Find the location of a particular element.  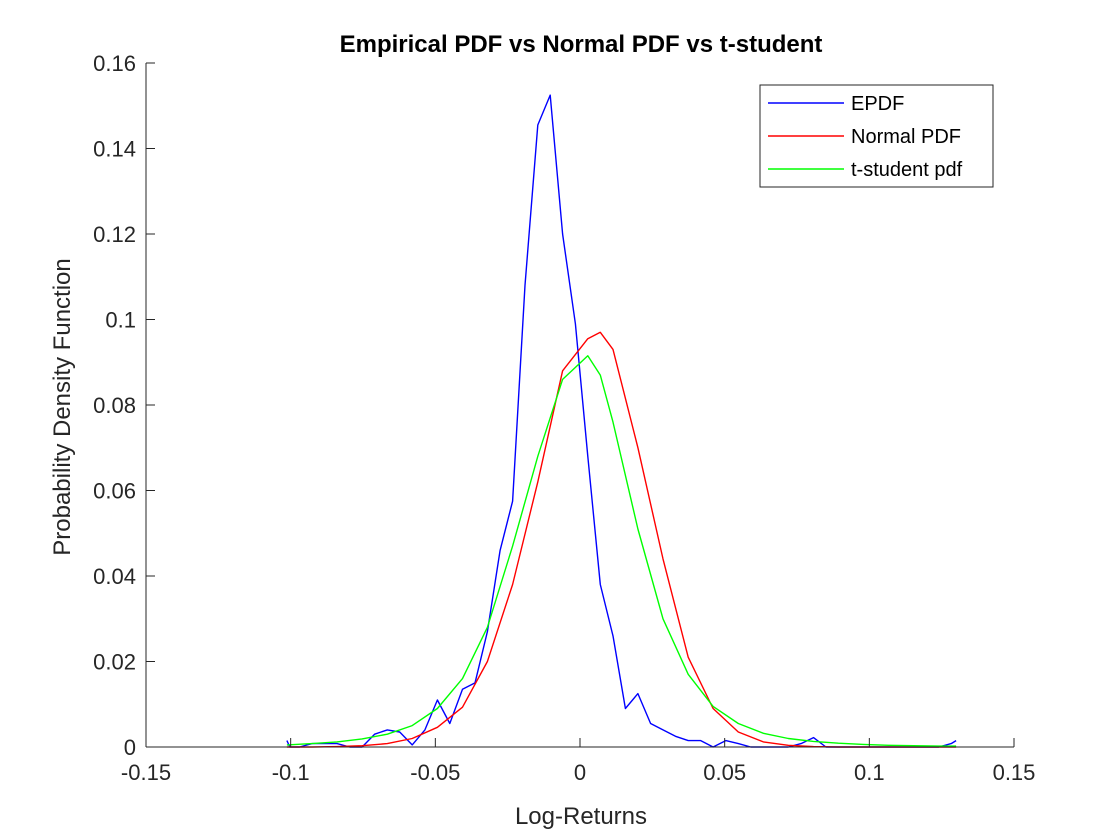

x-tick-label: 0.05 is located at coordinates (724, 772).